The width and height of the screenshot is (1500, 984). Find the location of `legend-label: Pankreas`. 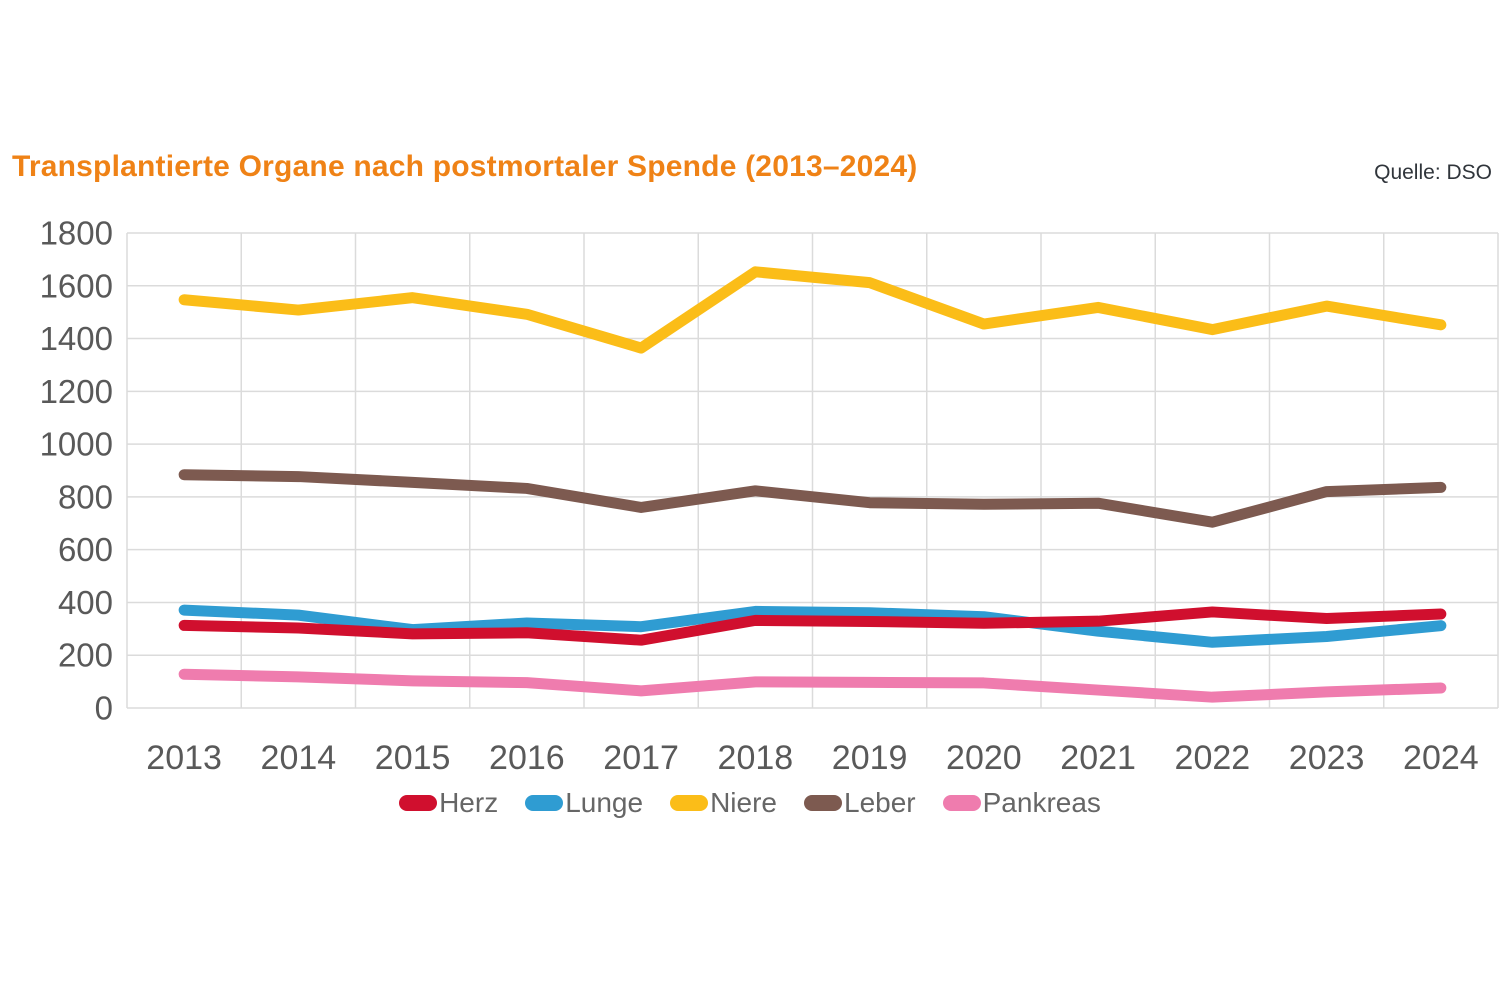

legend-label: Pankreas is located at coordinates (1041, 802).